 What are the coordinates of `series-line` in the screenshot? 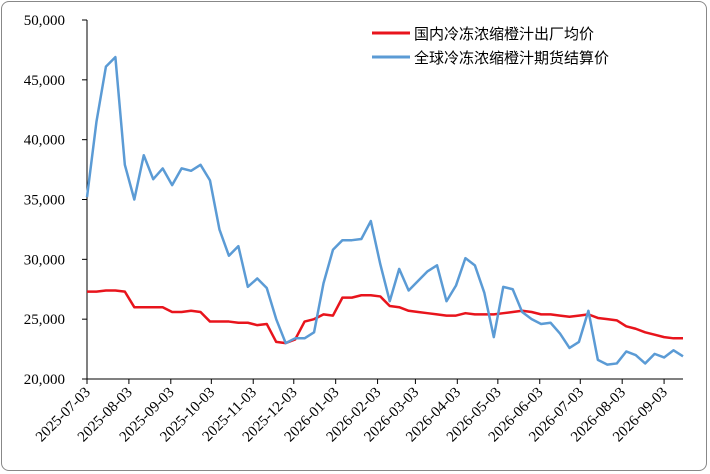 It's located at (385, 317).